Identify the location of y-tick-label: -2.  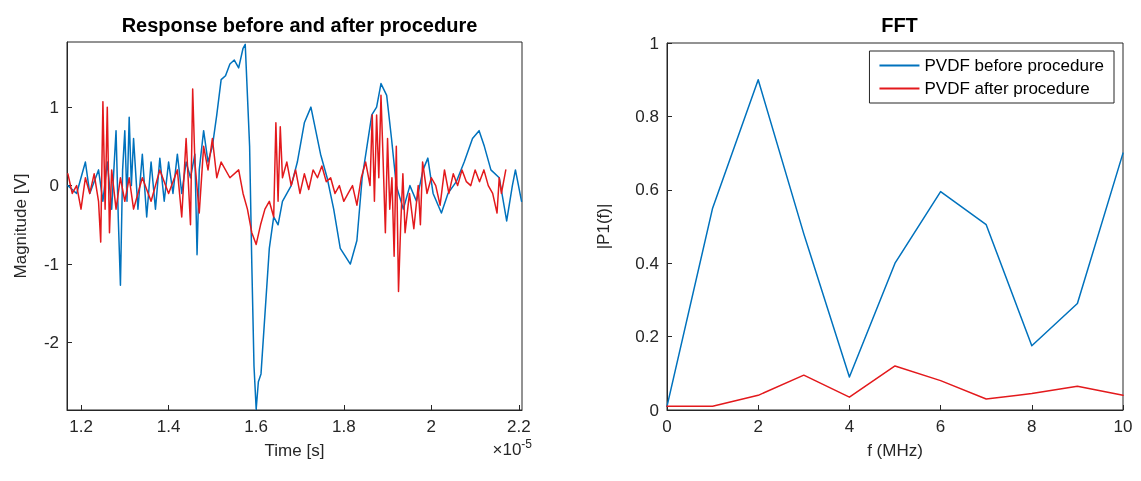
(51, 343).